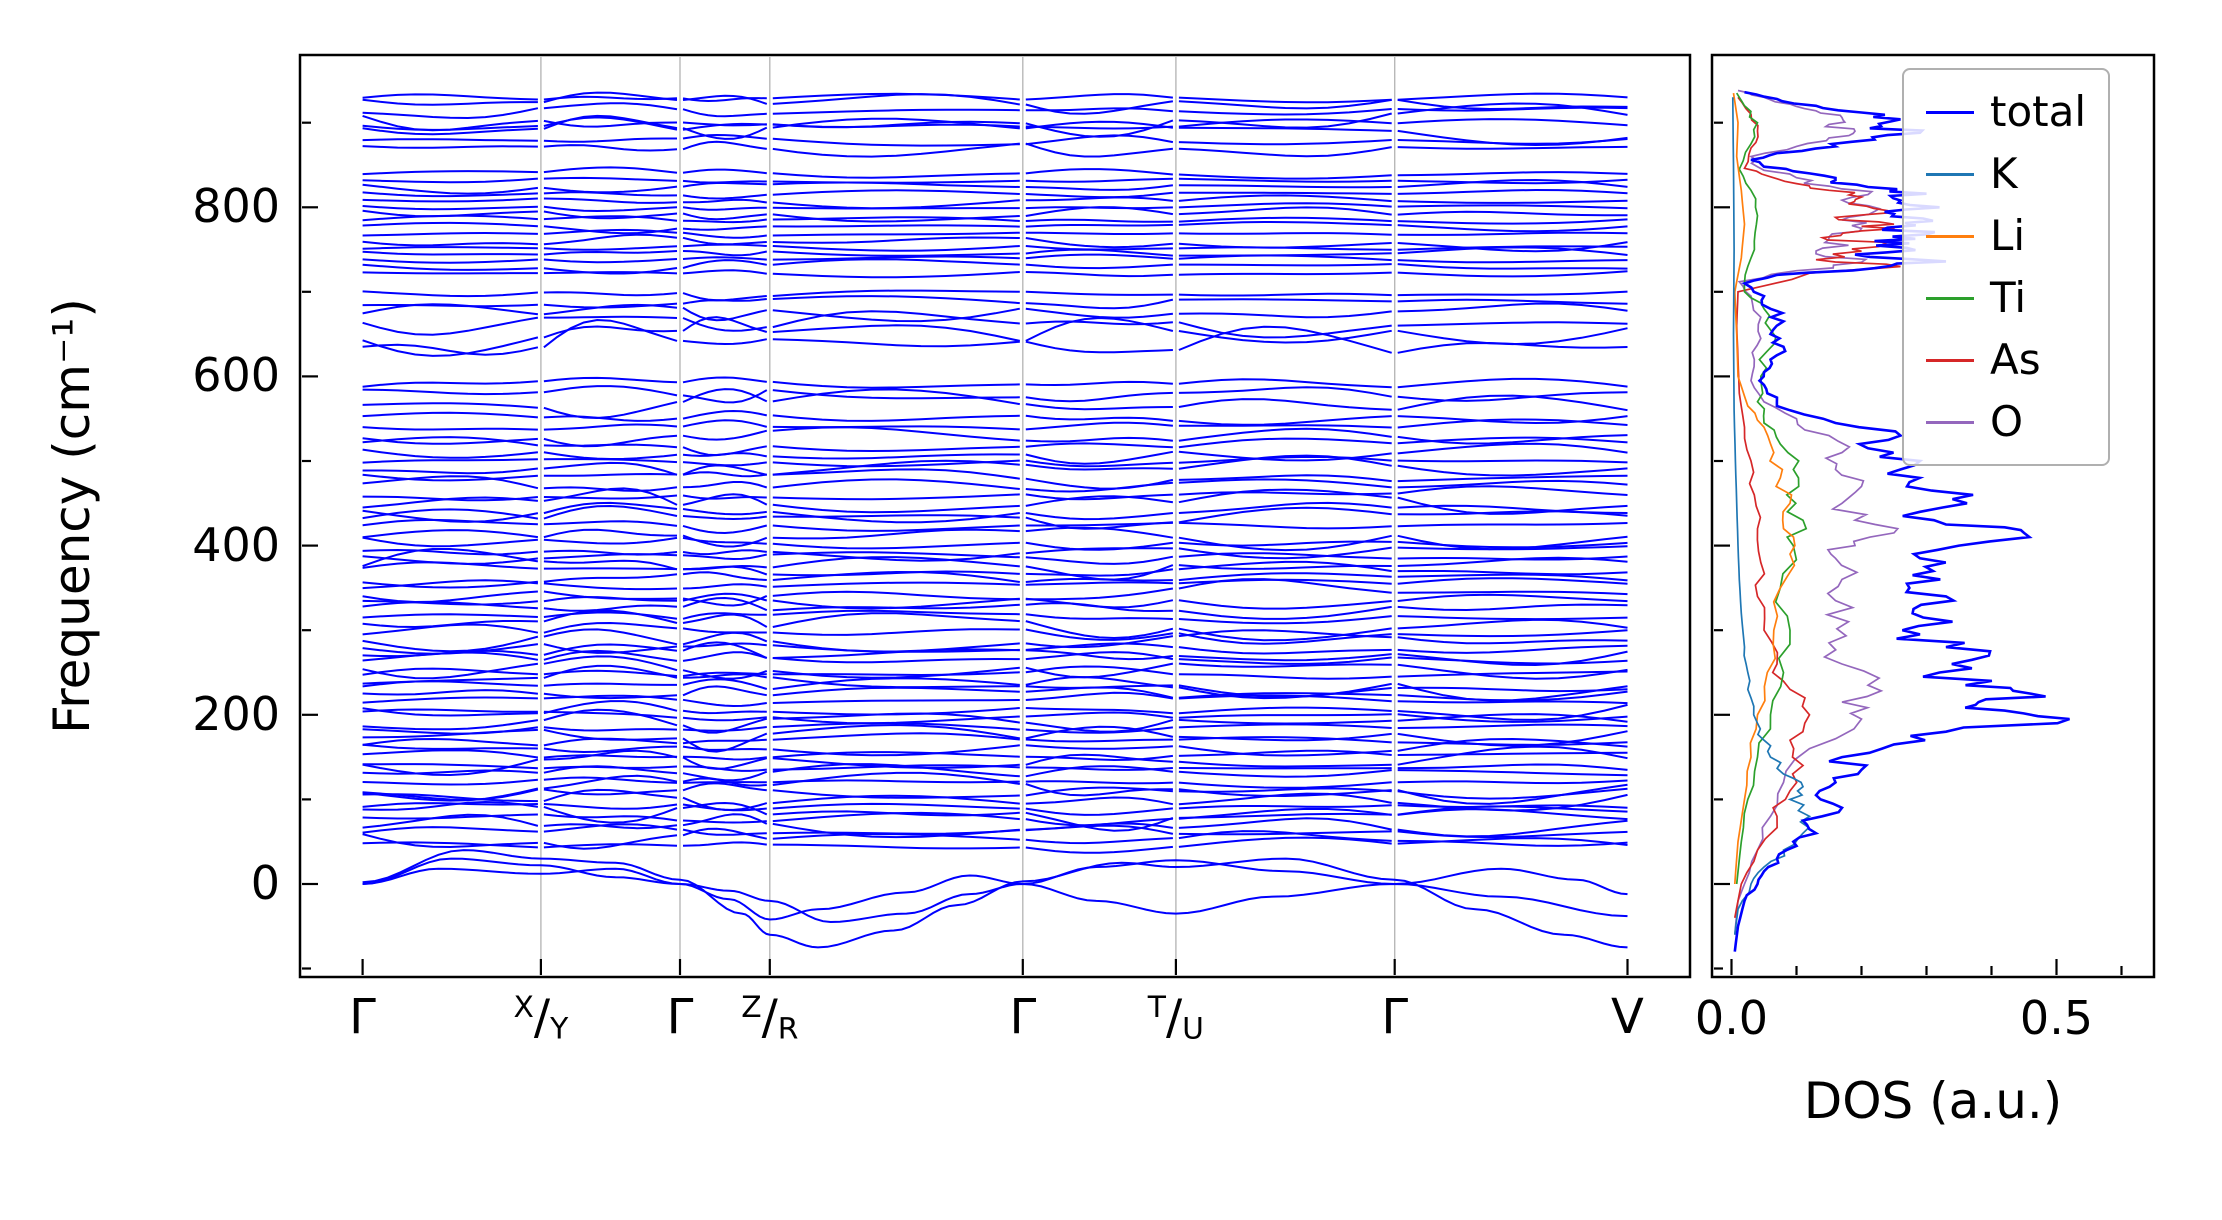  I want to click on legend-line-o, so click(1950, 422).